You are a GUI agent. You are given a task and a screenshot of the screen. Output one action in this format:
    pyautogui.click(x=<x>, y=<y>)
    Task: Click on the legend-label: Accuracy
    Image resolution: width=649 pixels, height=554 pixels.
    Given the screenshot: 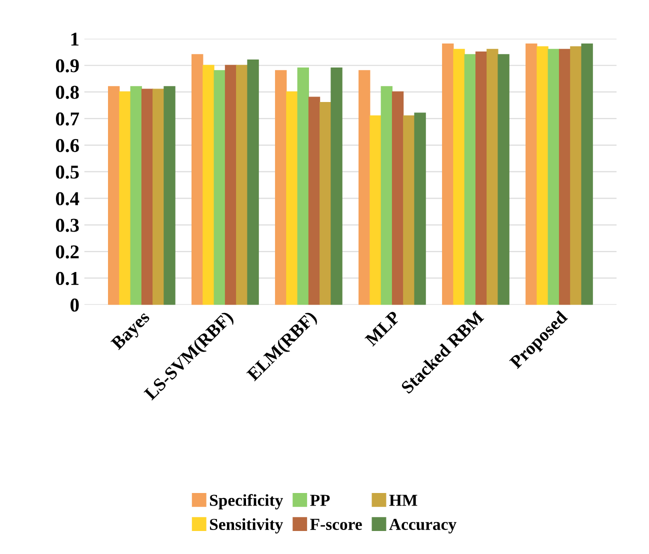 What is the action you would take?
    pyautogui.click(x=422, y=526)
    